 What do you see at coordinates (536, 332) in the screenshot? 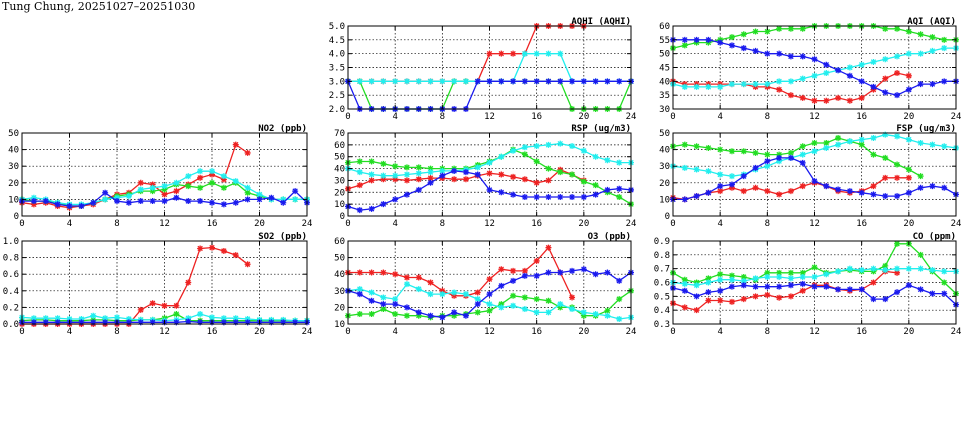
I see `tick-label-x: 16` at bounding box center [536, 332].